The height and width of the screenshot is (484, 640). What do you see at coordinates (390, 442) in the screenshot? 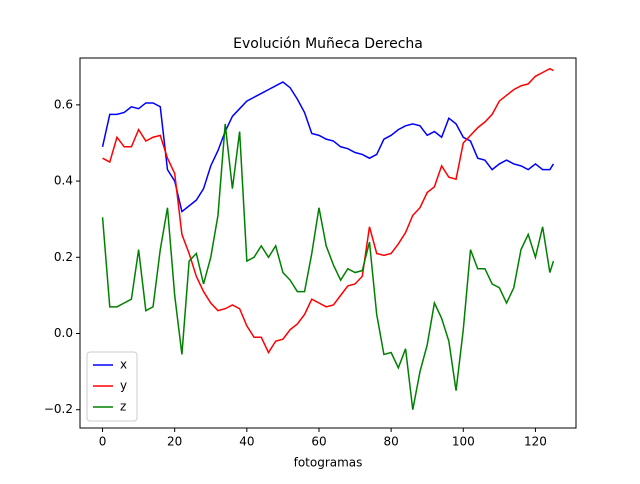
I see `x-tick-label: 80` at bounding box center [390, 442].